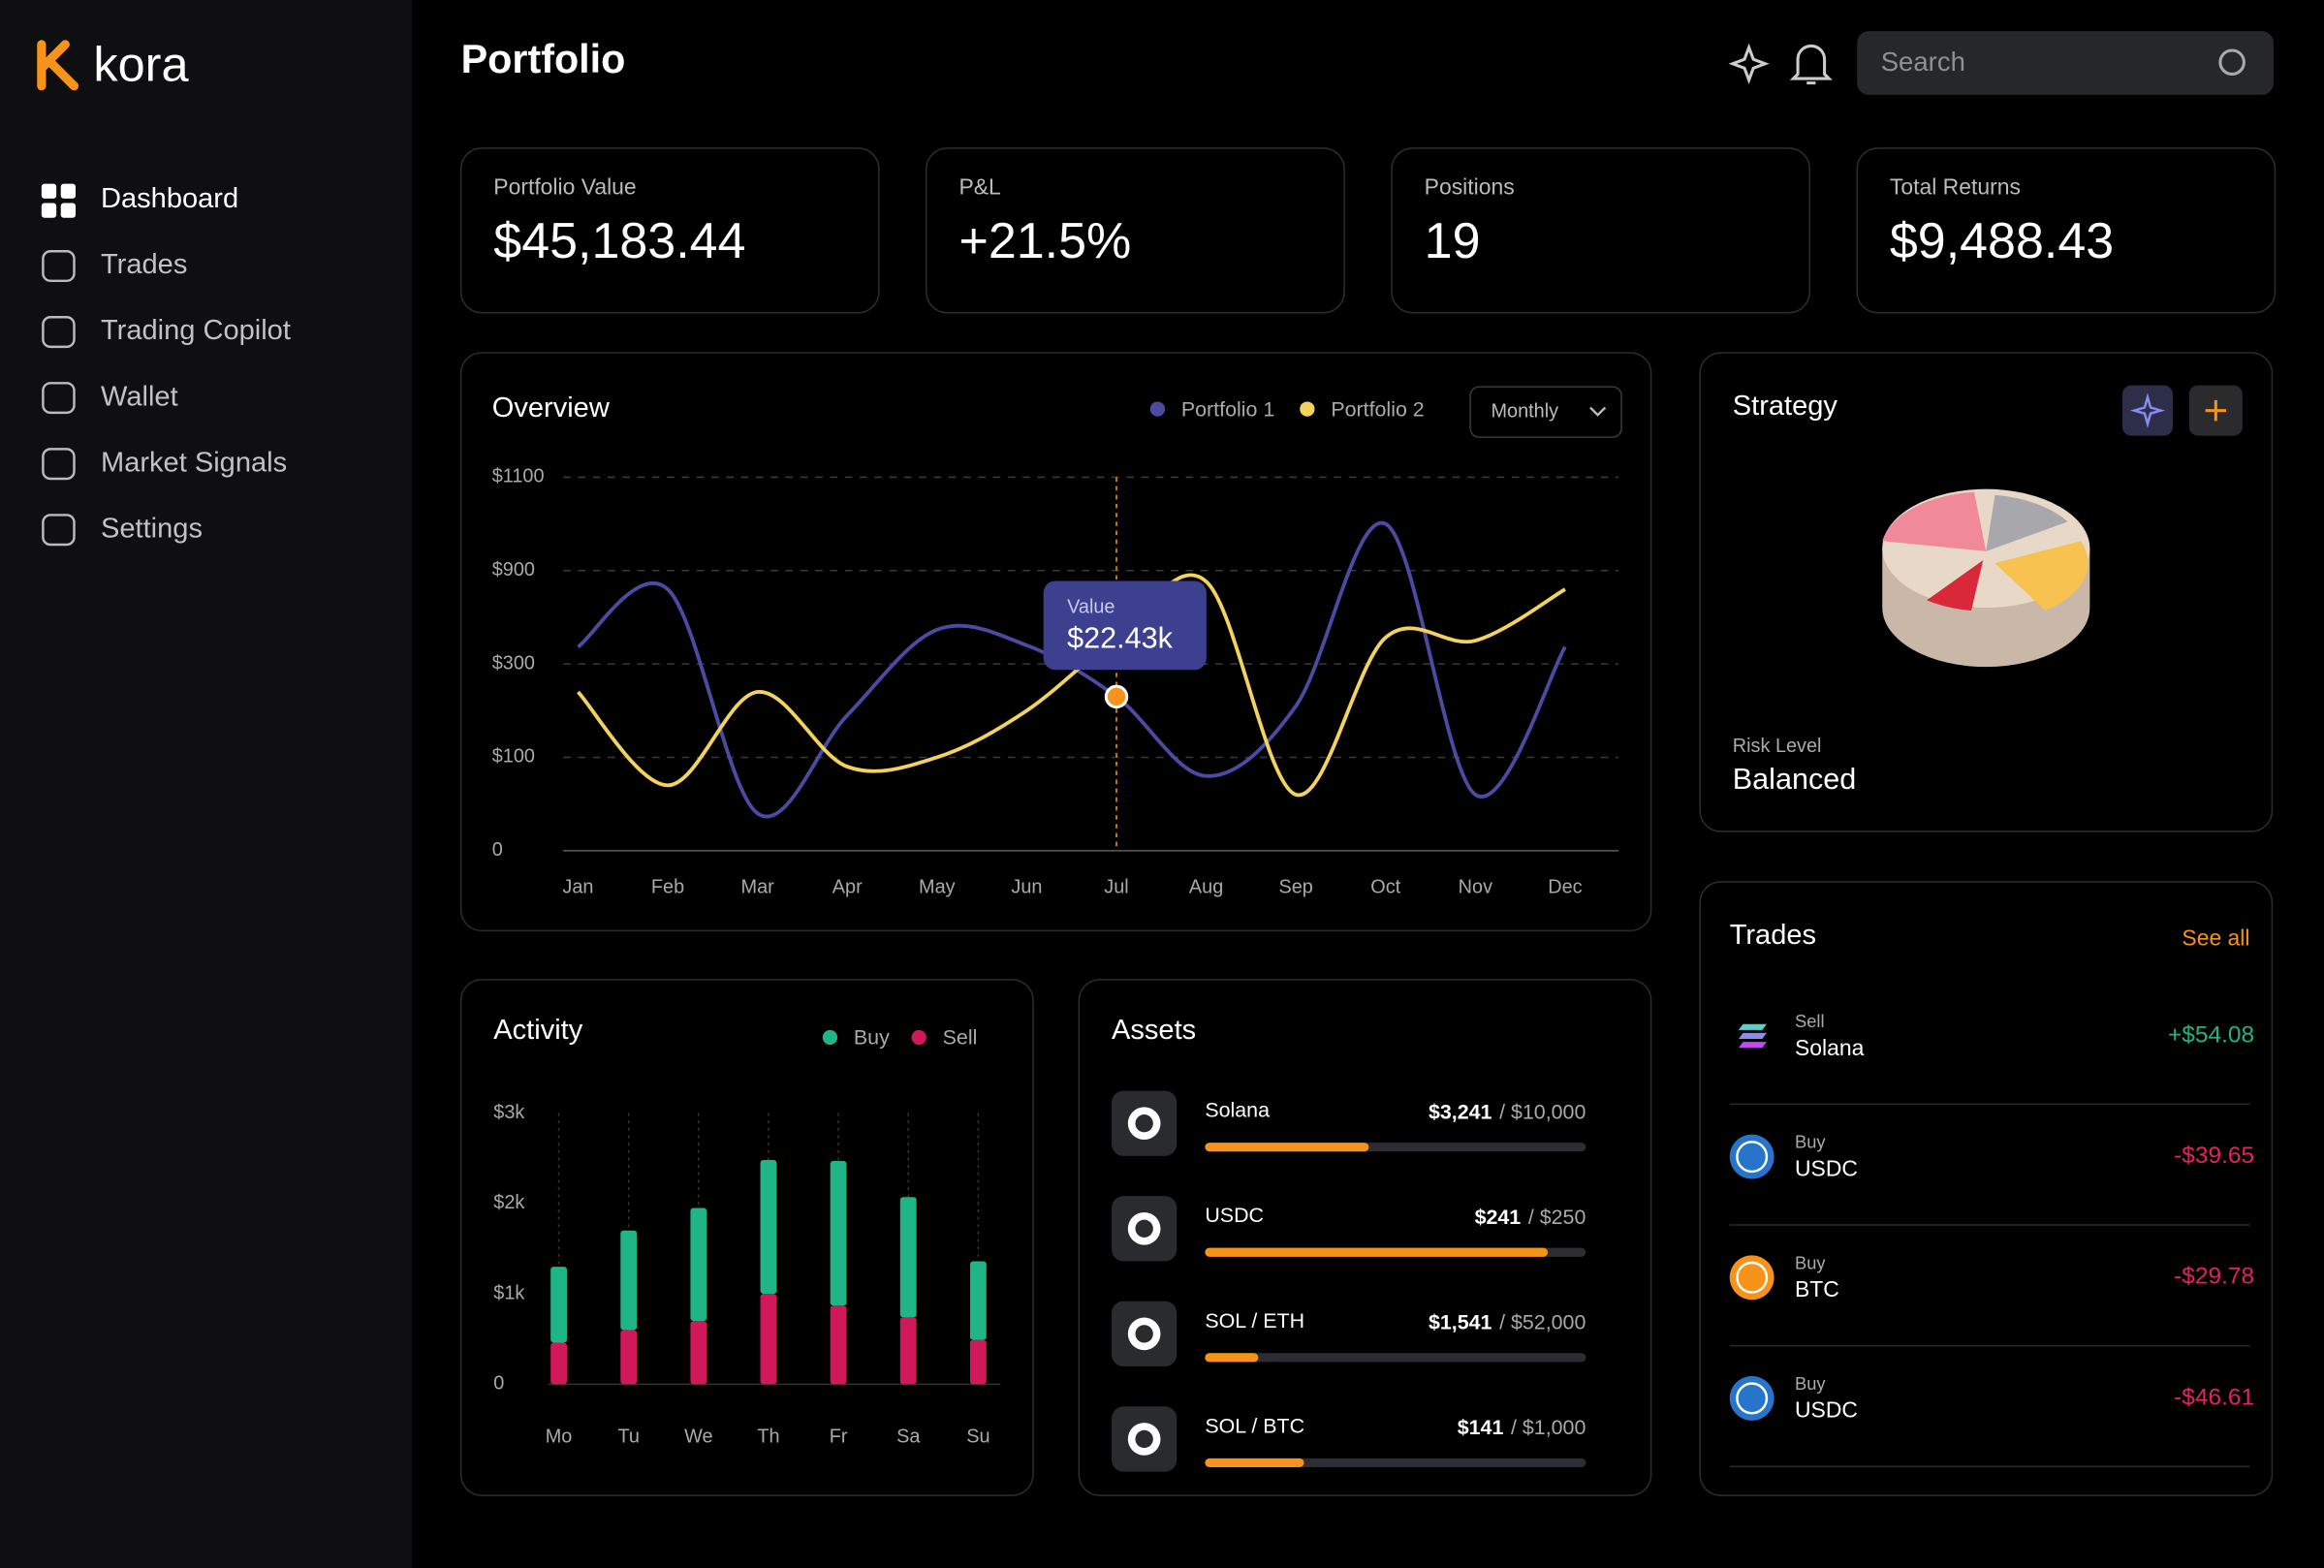 The width and height of the screenshot is (2324, 1568). Describe the element at coordinates (2215, 938) in the screenshot. I see `see-all-link: See all` at that location.